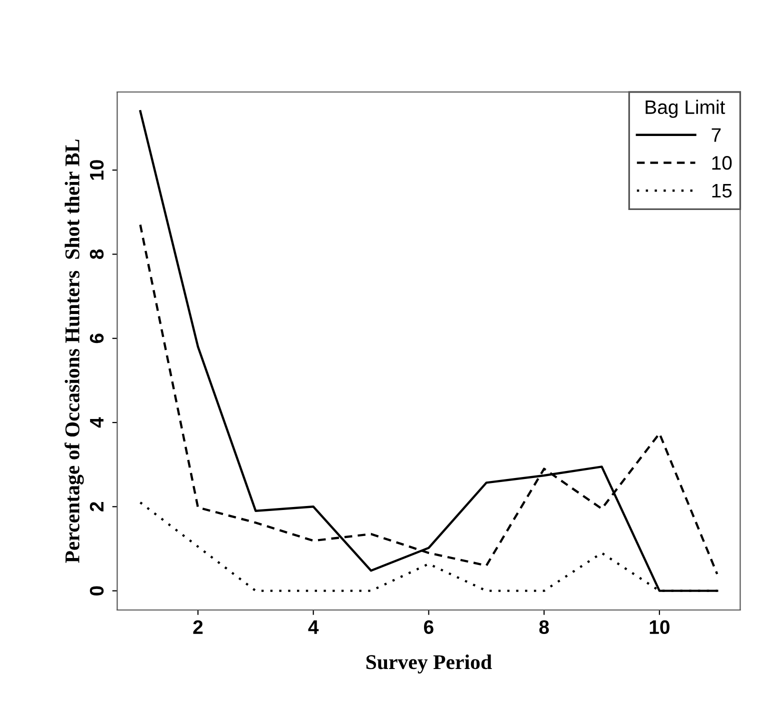  What do you see at coordinates (686, 109) in the screenshot?
I see `legend-title: Bag Limit` at bounding box center [686, 109].